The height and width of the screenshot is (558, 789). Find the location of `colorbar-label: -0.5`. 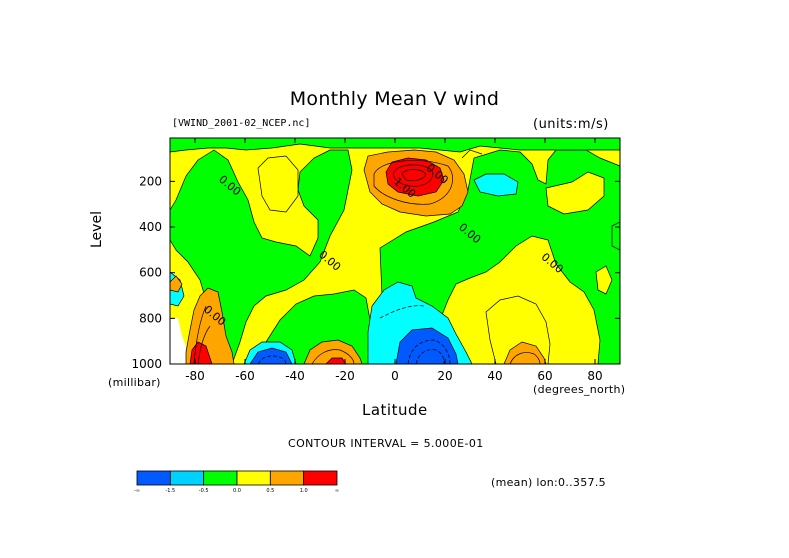

colorbar-label: -0.5 is located at coordinates (204, 491).